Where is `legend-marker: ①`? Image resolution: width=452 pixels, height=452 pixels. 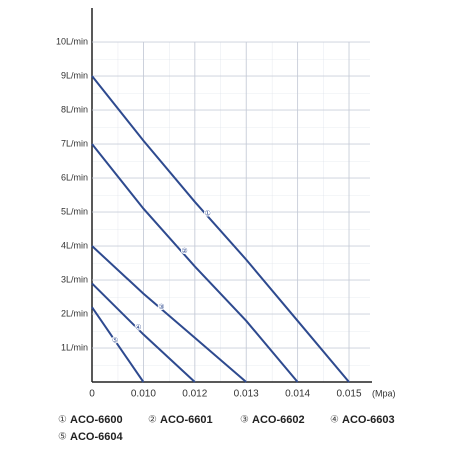 legend-marker: ① is located at coordinates (62, 420).